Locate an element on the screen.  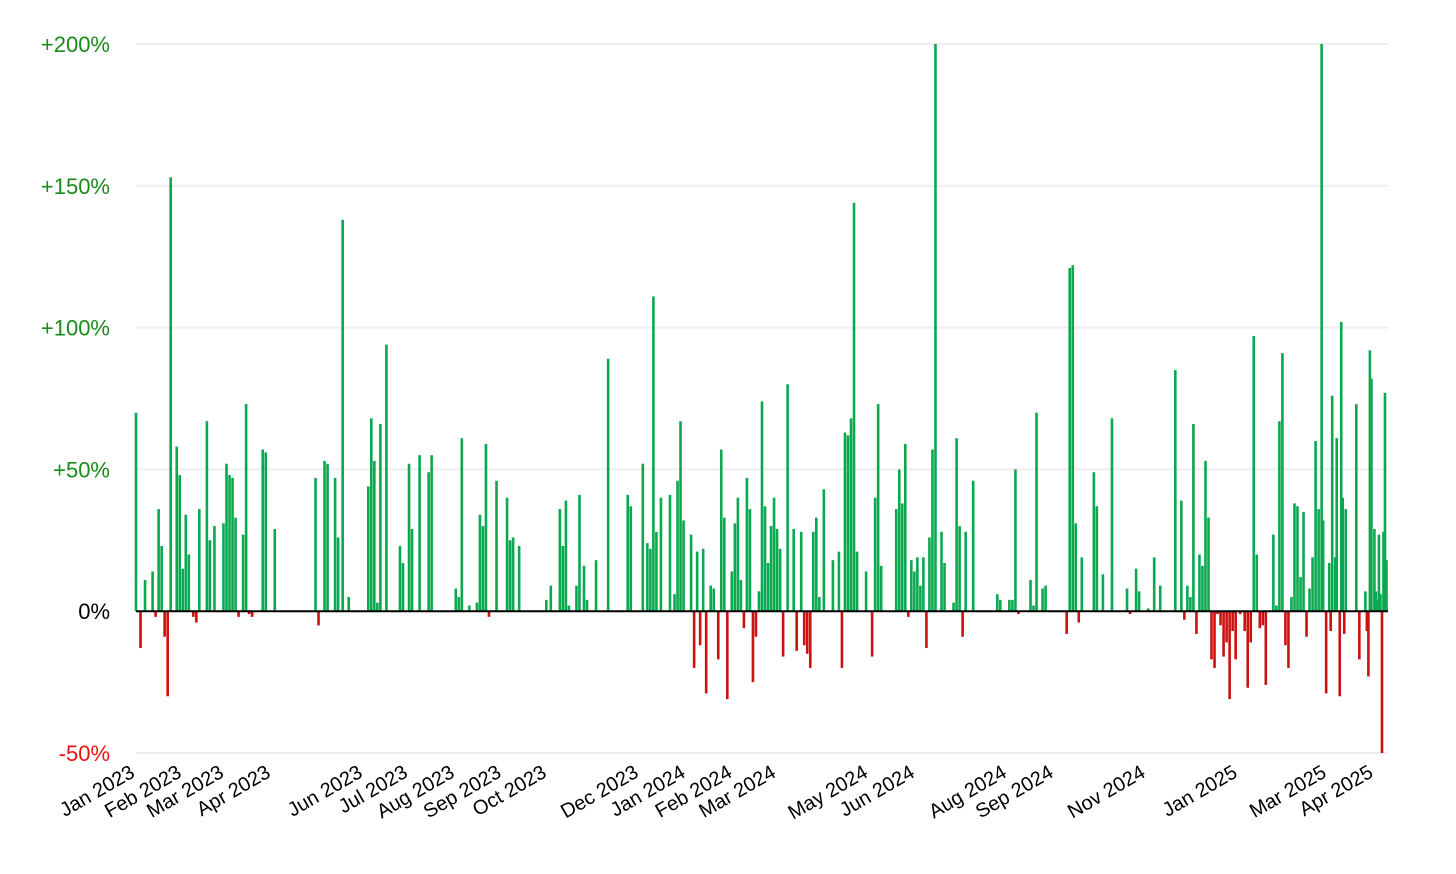
x-tick-label: Nov 2024 is located at coordinates (1106, 792).